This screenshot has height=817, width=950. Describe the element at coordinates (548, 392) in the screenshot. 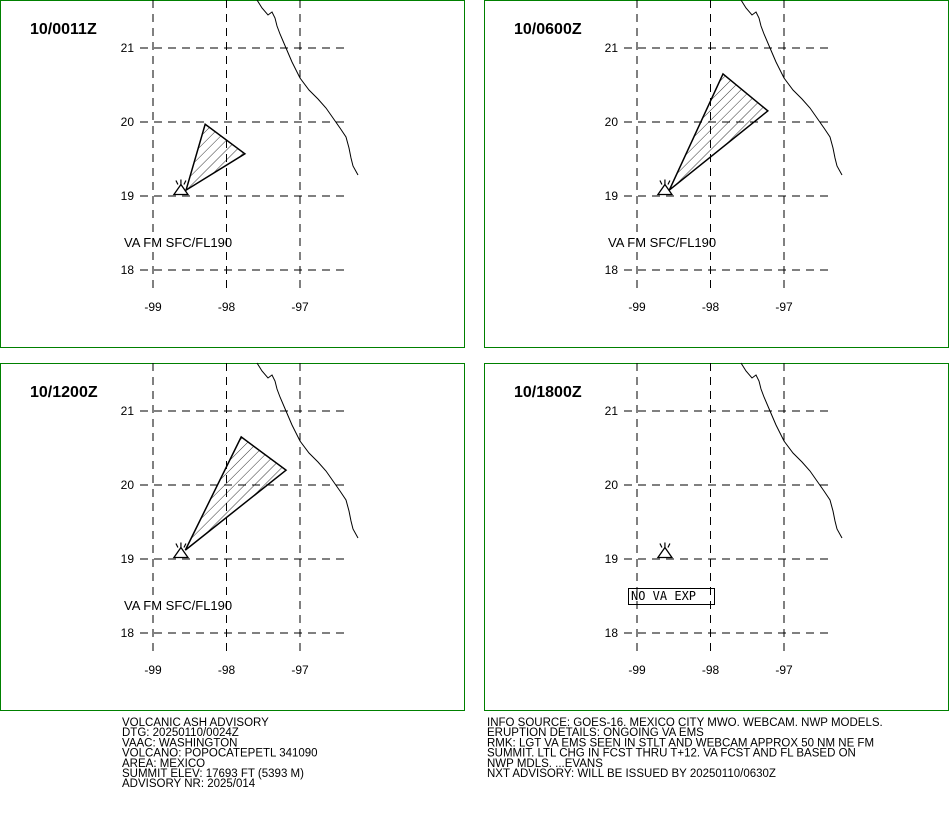

I see `valid-time: 10/1800Z` at that location.